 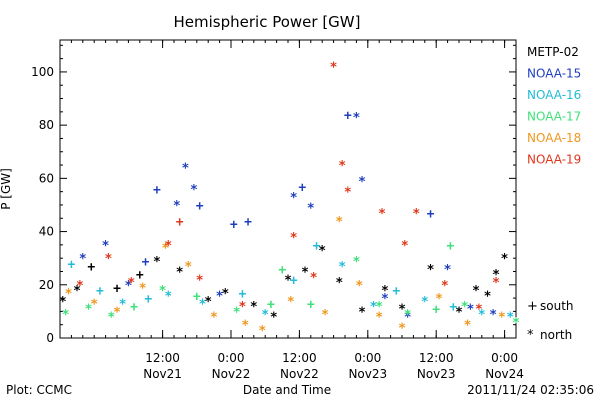 I want to click on footer-left: Plot: CCMC, so click(x=39, y=390).